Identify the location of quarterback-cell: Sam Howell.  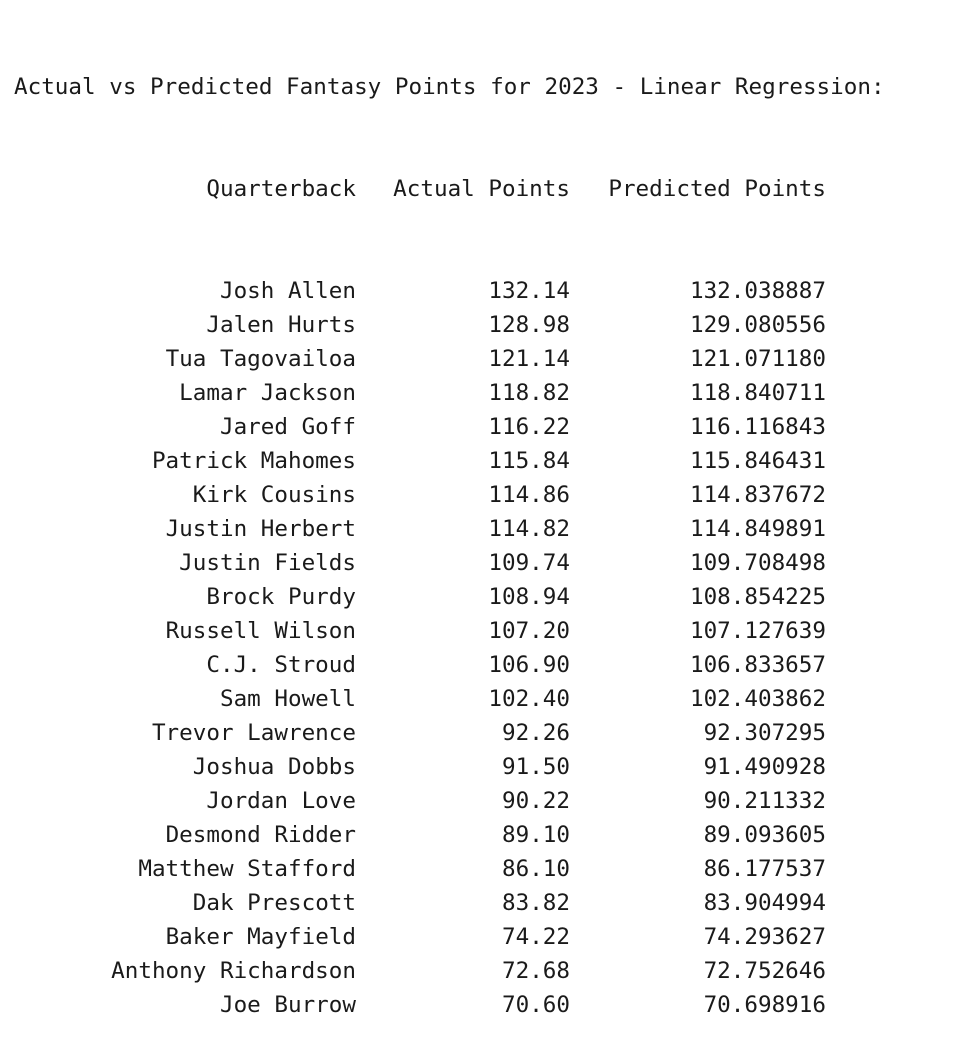
(287, 699).